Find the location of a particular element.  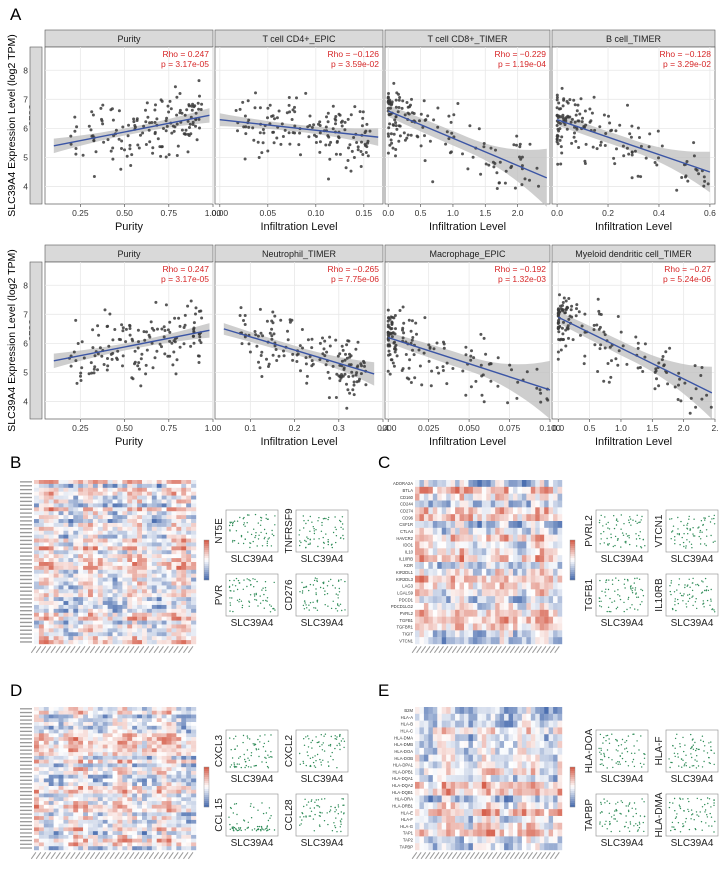

facet-title: Purity is located at coordinates (129, 39).